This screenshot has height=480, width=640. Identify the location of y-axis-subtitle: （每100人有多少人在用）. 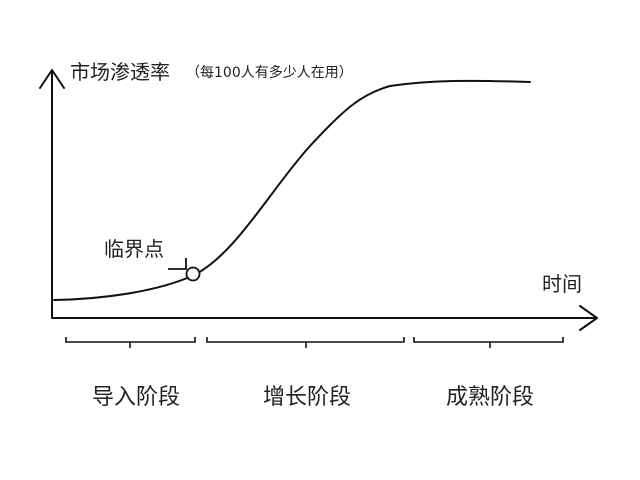
(269, 72).